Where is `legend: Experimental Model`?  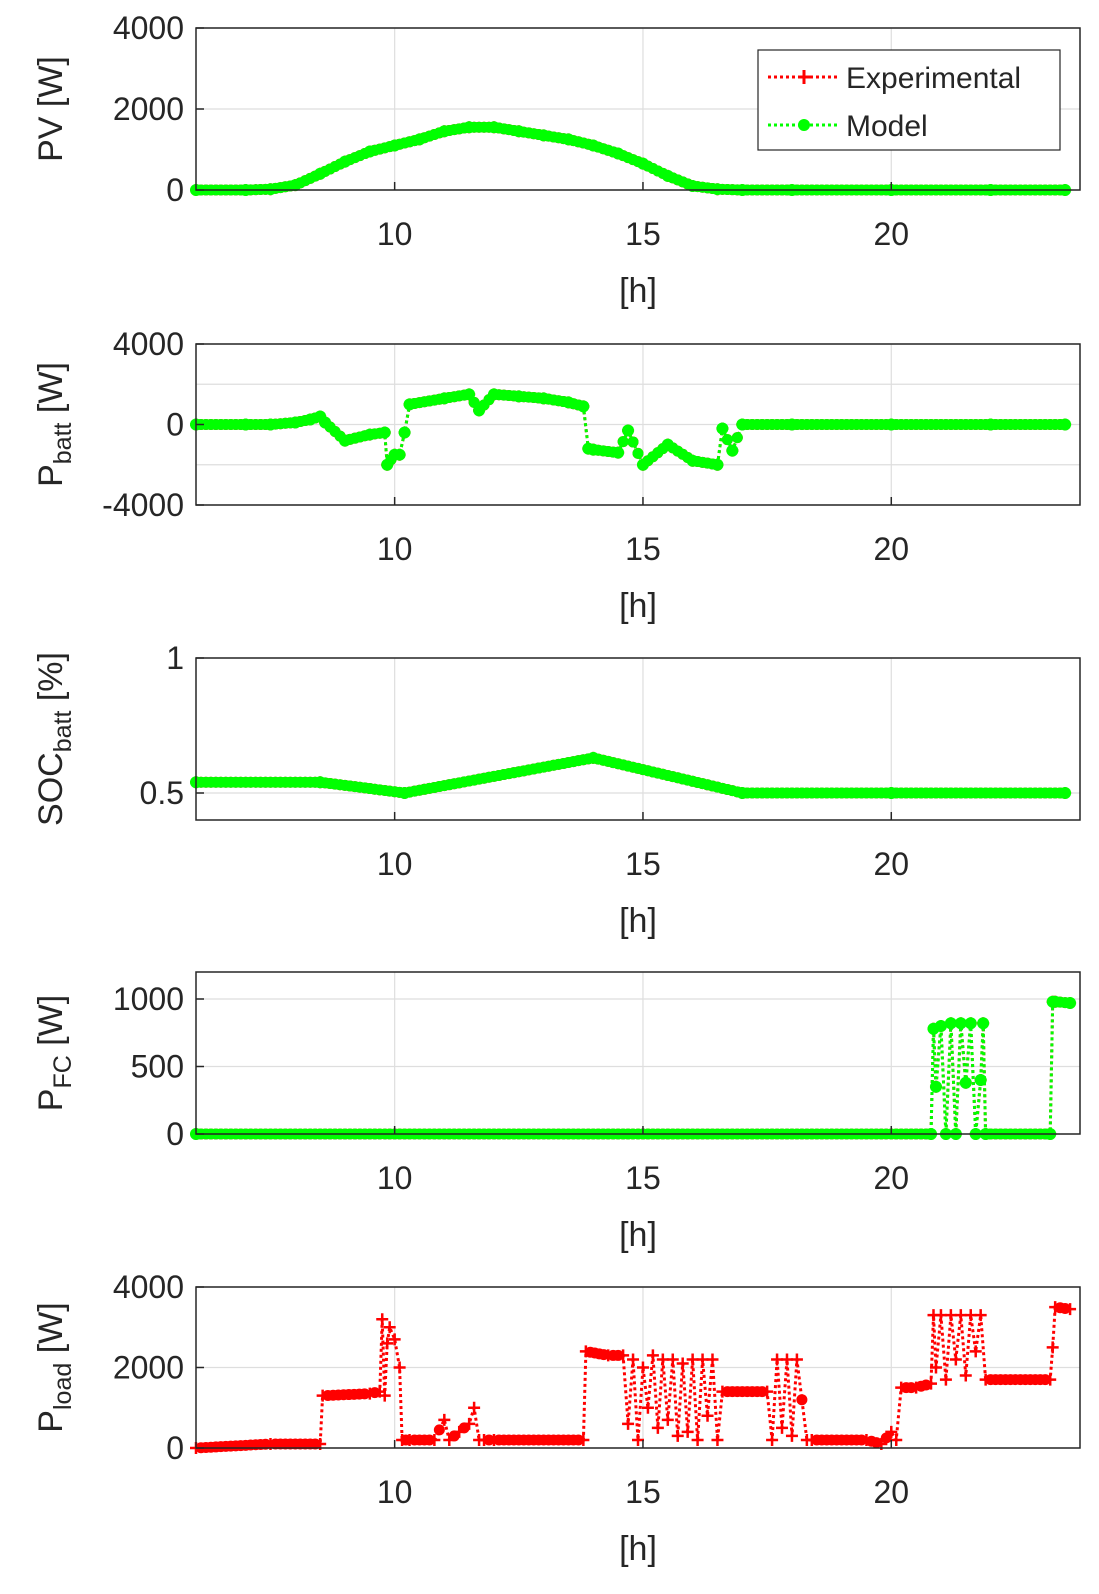 legend: Experimental Model is located at coordinates (909, 100).